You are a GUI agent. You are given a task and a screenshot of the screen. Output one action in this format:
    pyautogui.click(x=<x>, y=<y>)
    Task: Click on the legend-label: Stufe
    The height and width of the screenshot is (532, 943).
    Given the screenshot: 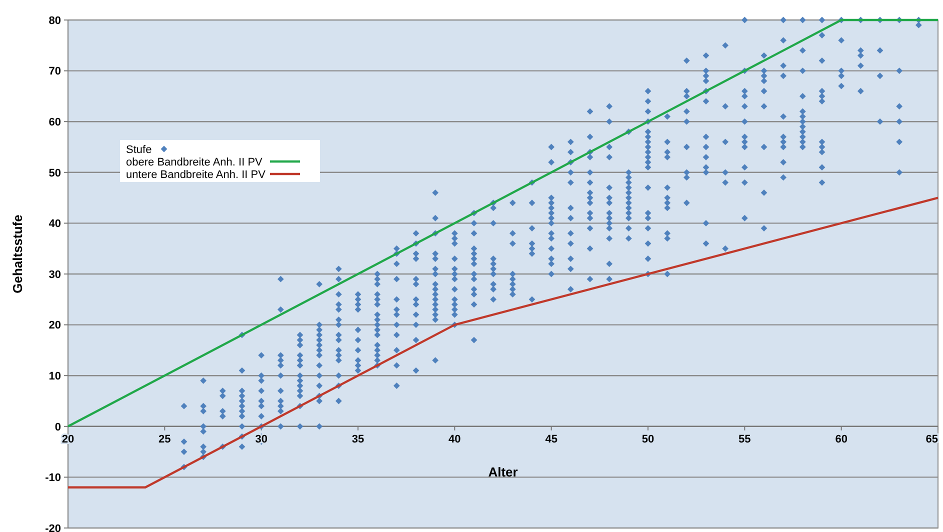 What is the action you would take?
    pyautogui.click(x=139, y=150)
    